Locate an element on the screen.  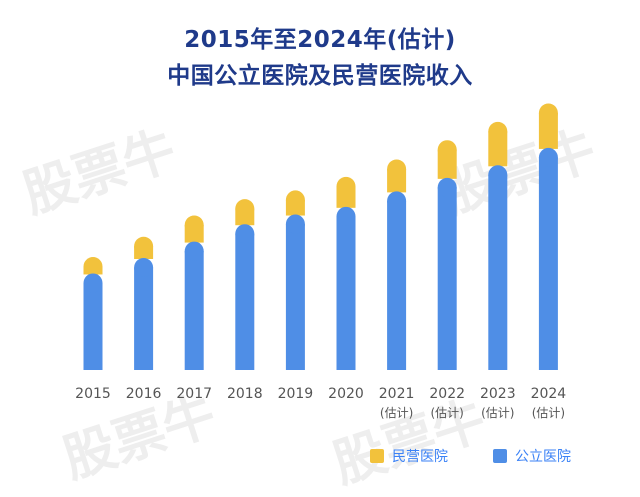
bar-public-2015 is located at coordinates (93, 326).